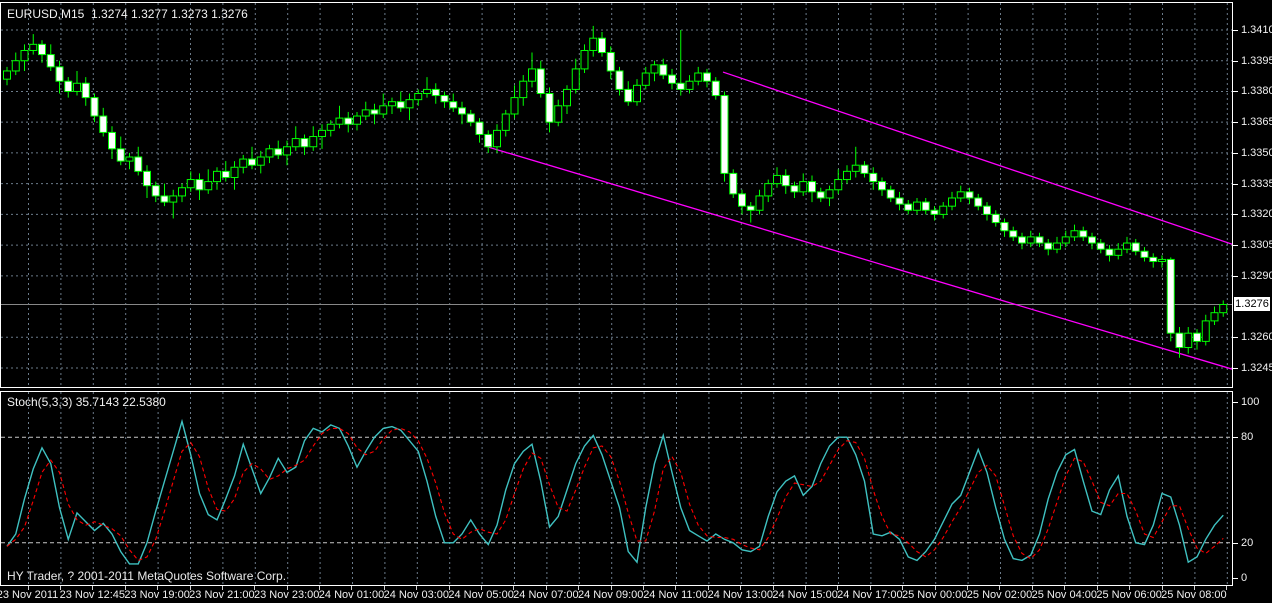 This screenshot has width=1272, height=603. What do you see at coordinates (1256, 153) in the screenshot?
I see `price-axis-label: 1.3350` at bounding box center [1256, 153].